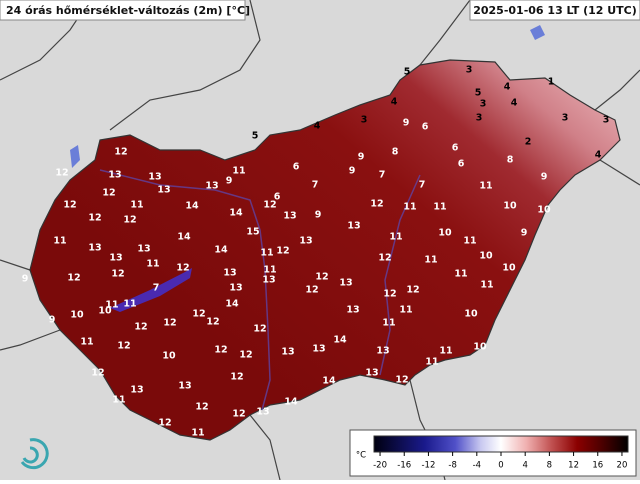 This screenshot has height=484, width=640. What do you see at coordinates (510, 160) in the screenshot?
I see `station-value: 8` at bounding box center [510, 160].